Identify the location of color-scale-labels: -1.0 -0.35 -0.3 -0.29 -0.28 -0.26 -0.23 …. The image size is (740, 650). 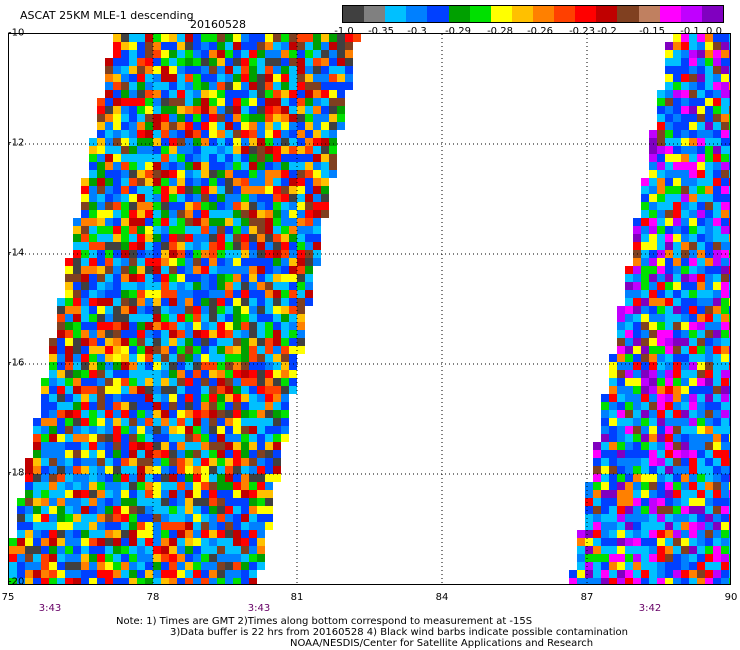
(370, 20).